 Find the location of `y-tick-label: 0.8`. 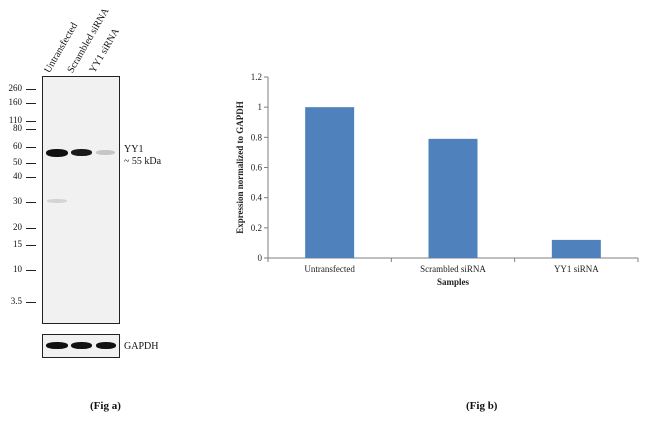

y-tick-label: 0.8 is located at coordinates (257, 137).